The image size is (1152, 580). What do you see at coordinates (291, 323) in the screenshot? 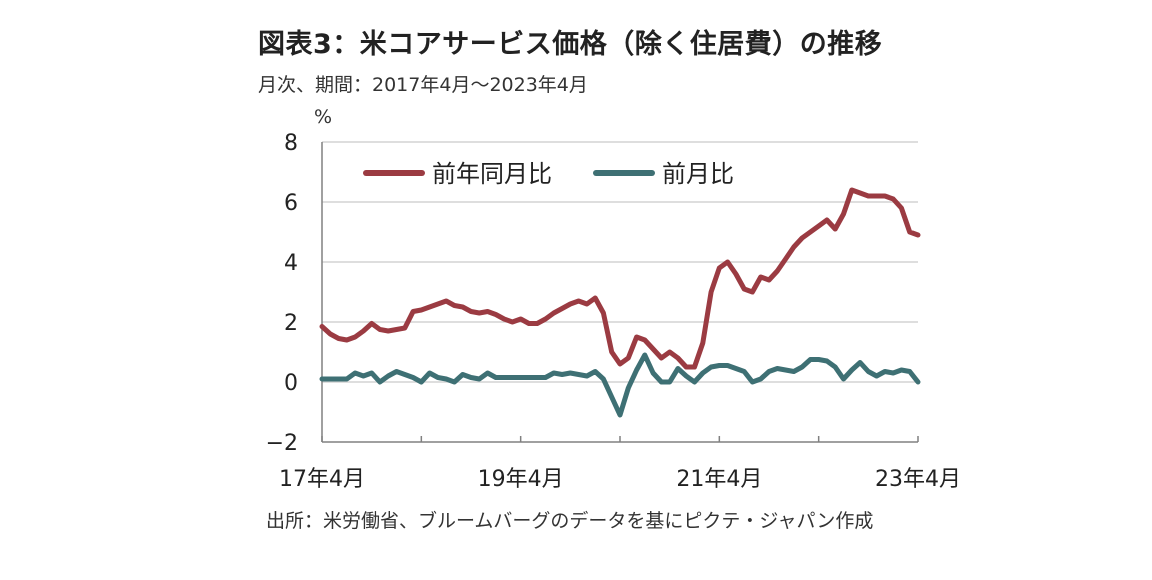
I see `y-tick-label: 2` at bounding box center [291, 323].